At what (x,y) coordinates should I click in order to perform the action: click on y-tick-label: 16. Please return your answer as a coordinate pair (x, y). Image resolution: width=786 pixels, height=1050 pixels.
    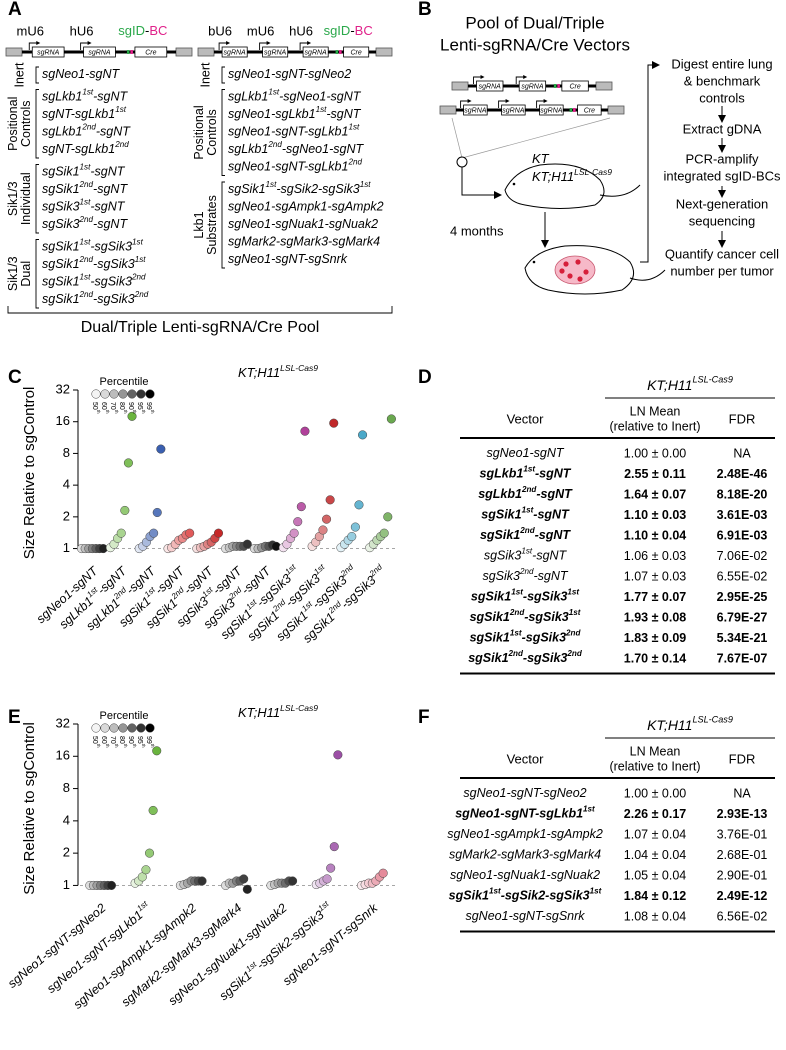
    Looking at the image, I should click on (63, 420).